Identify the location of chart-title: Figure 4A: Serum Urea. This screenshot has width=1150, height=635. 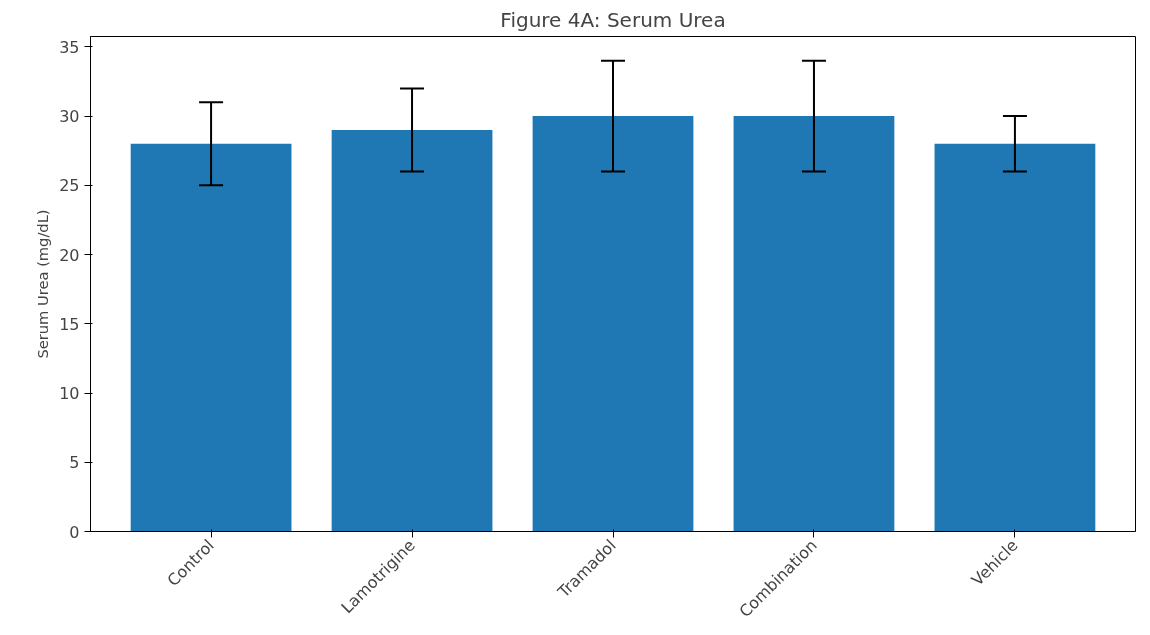
(613, 19).